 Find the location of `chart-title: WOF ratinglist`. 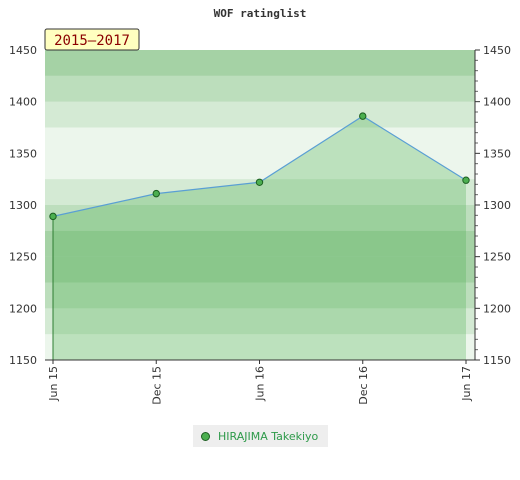

chart-title: WOF ratinglist is located at coordinates (260, 13).